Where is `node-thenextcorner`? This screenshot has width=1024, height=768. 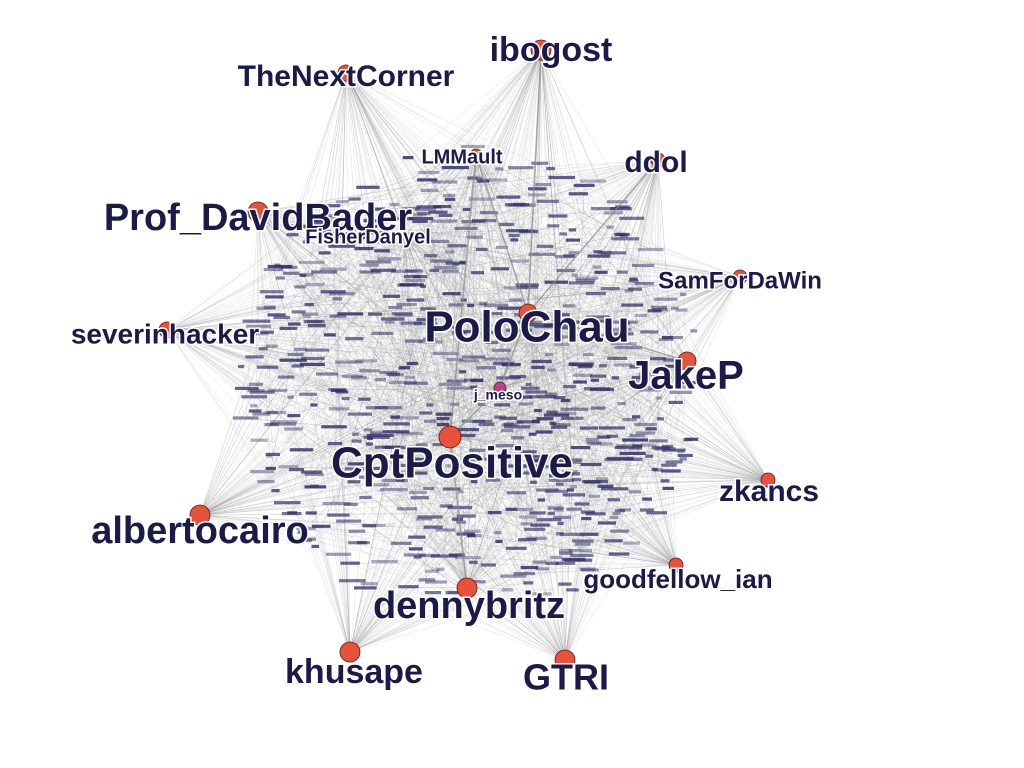
node-thenextcorner is located at coordinates (346, 73).